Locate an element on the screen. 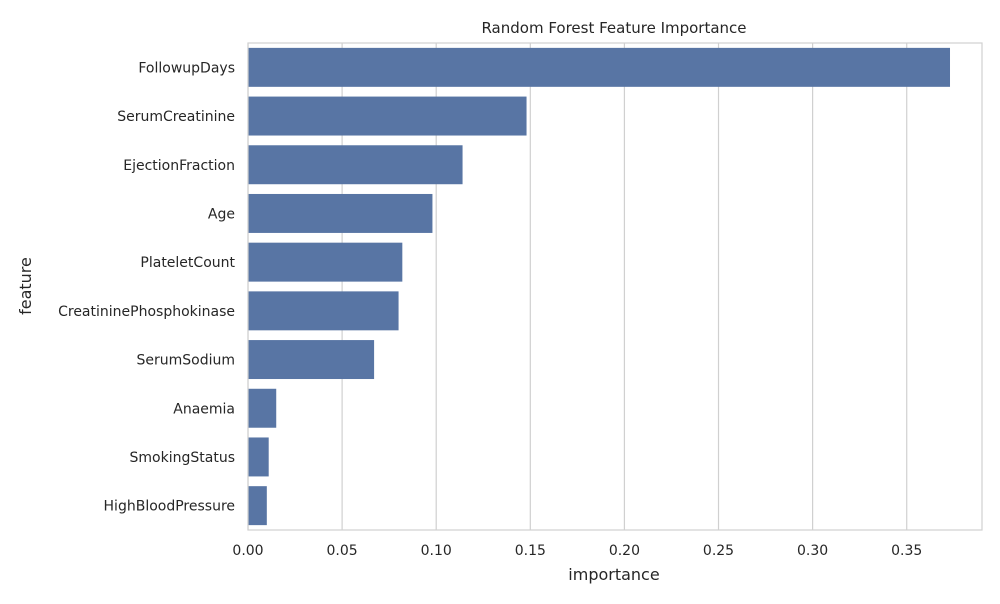 The width and height of the screenshot is (1000, 604). bar-smoking-status is located at coordinates (258, 457).